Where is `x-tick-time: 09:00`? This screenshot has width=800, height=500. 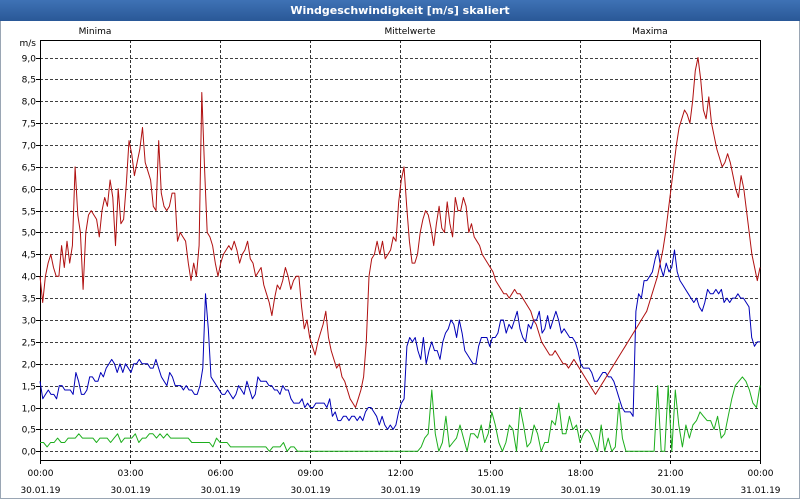
x-tick-time: 09:00 is located at coordinates (311, 474).